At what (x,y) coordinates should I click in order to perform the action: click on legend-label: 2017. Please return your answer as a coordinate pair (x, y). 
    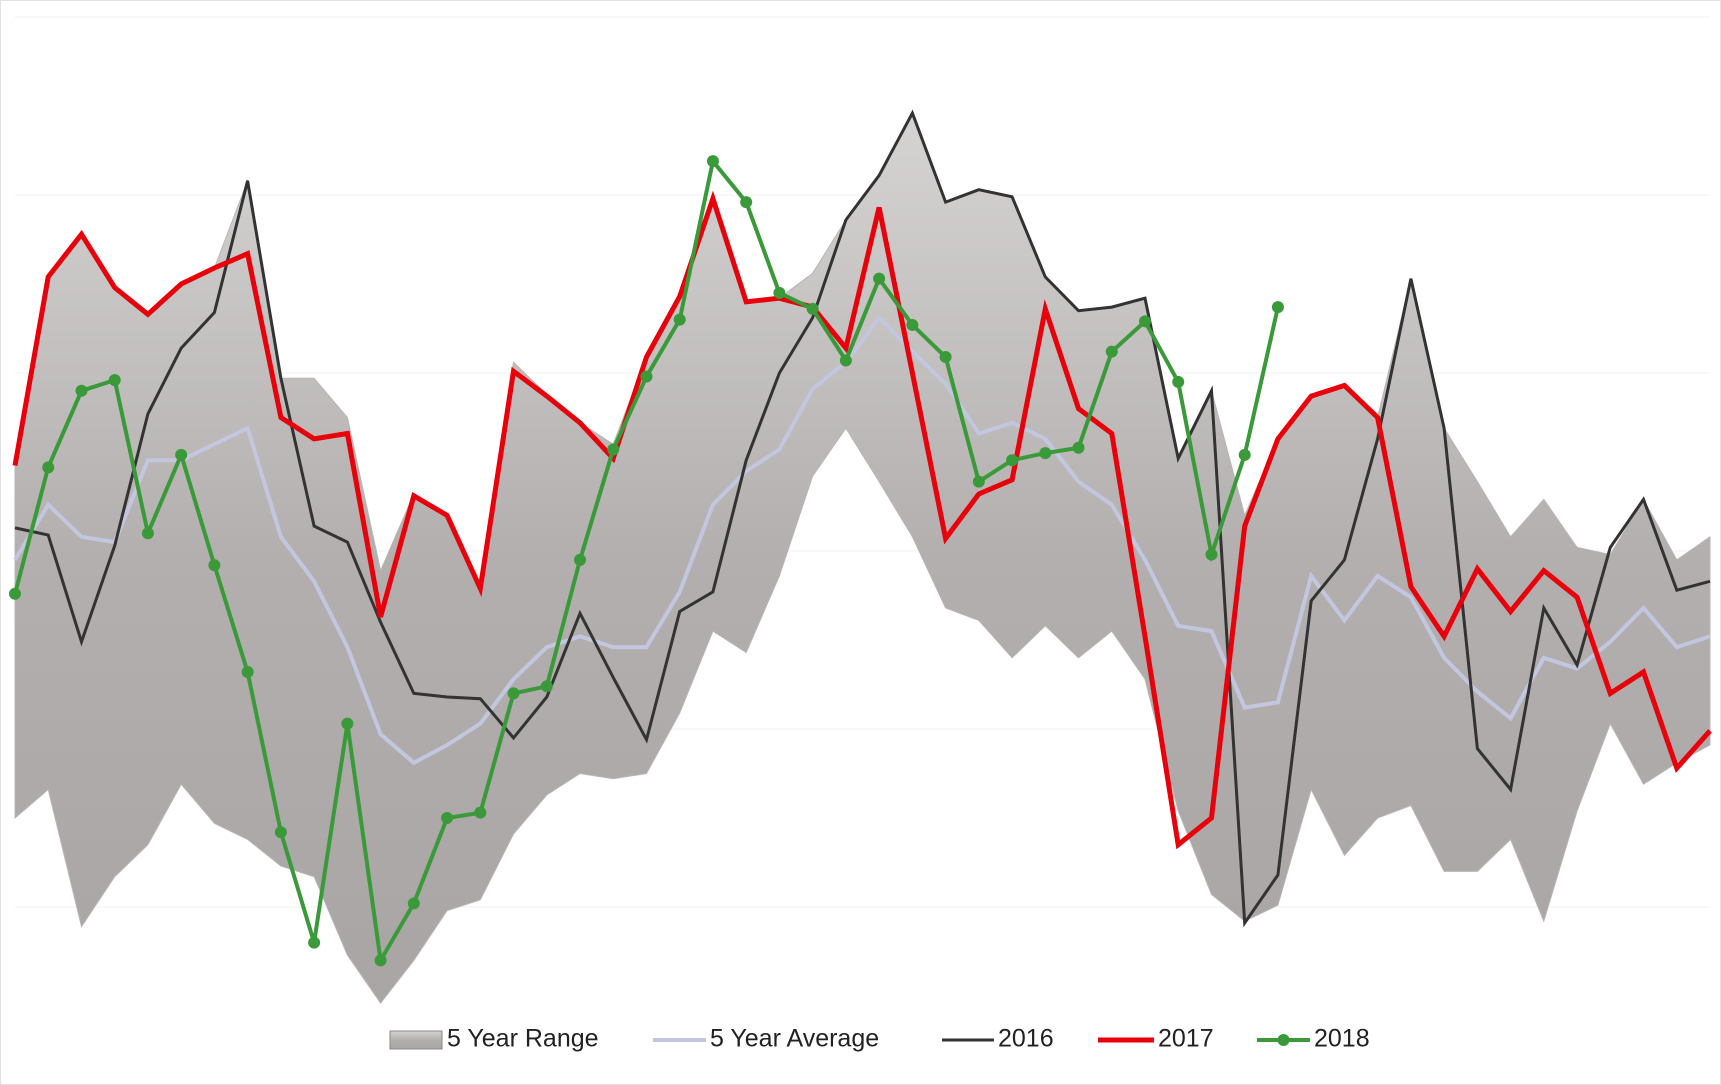
    Looking at the image, I should click on (1186, 1039).